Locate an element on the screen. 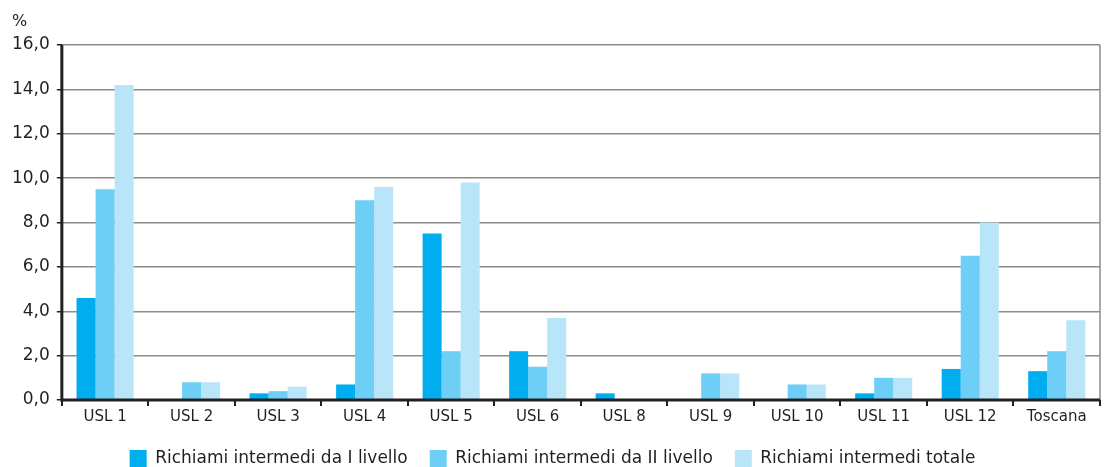 This screenshot has height=467, width=1106. x-tick-label: USL 5 is located at coordinates (451, 415).